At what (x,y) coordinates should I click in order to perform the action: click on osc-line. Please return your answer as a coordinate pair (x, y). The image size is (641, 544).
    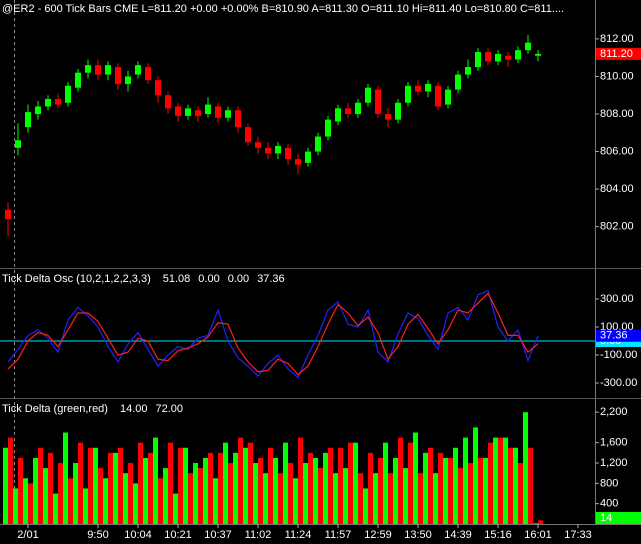
    Looking at the image, I should click on (273, 334).